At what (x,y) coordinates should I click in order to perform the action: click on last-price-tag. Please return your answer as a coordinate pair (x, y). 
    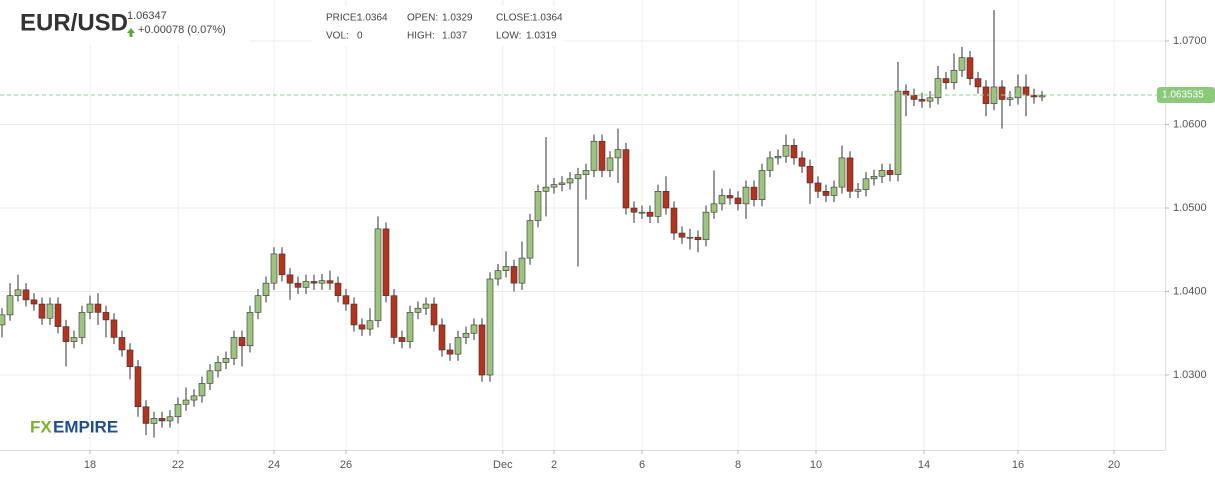
    Looking at the image, I should click on (1186, 94).